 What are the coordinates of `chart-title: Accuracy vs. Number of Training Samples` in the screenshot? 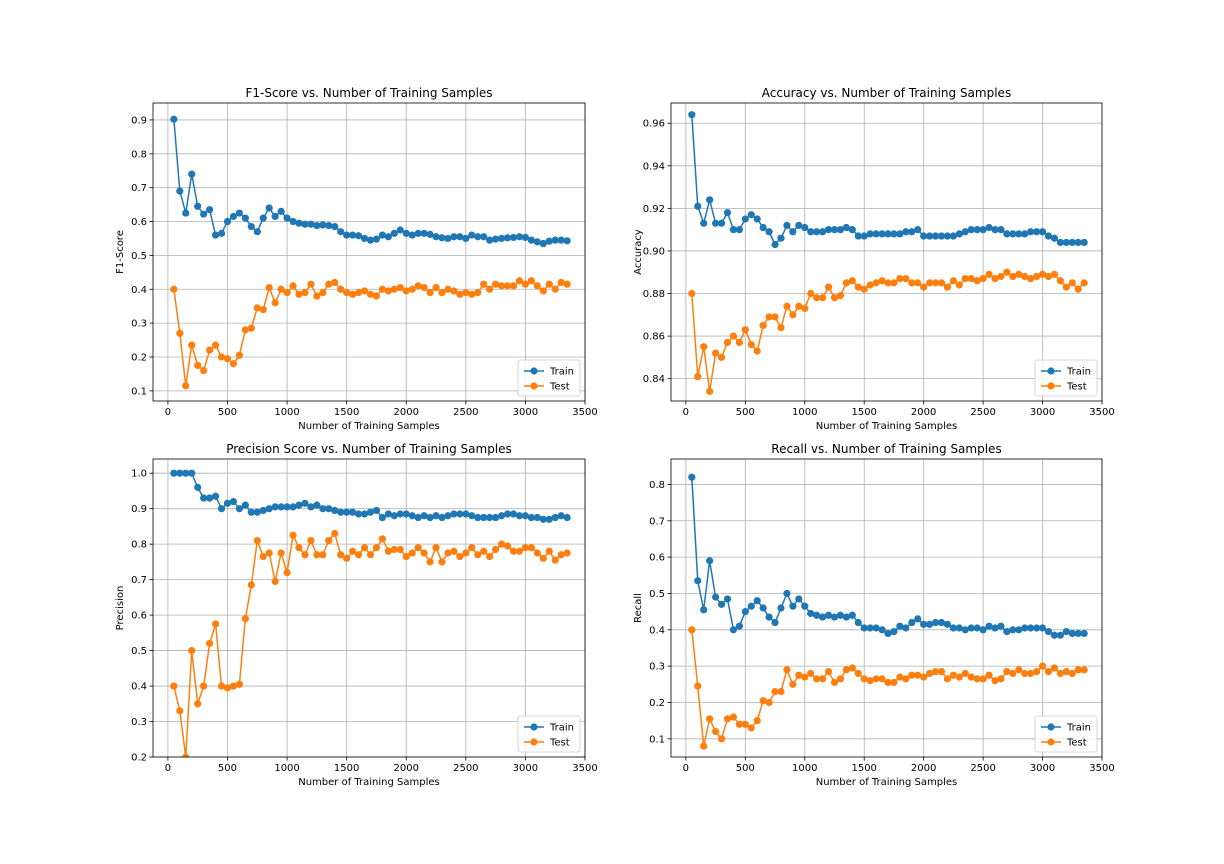 It's located at (886, 93).